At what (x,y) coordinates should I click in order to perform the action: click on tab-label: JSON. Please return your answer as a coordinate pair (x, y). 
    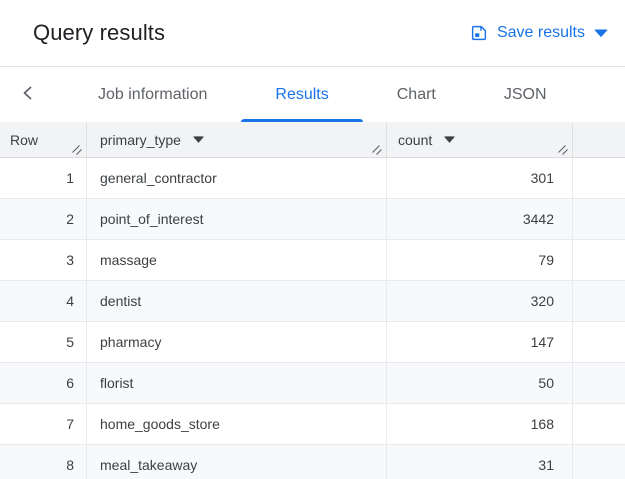
    Looking at the image, I should click on (525, 94).